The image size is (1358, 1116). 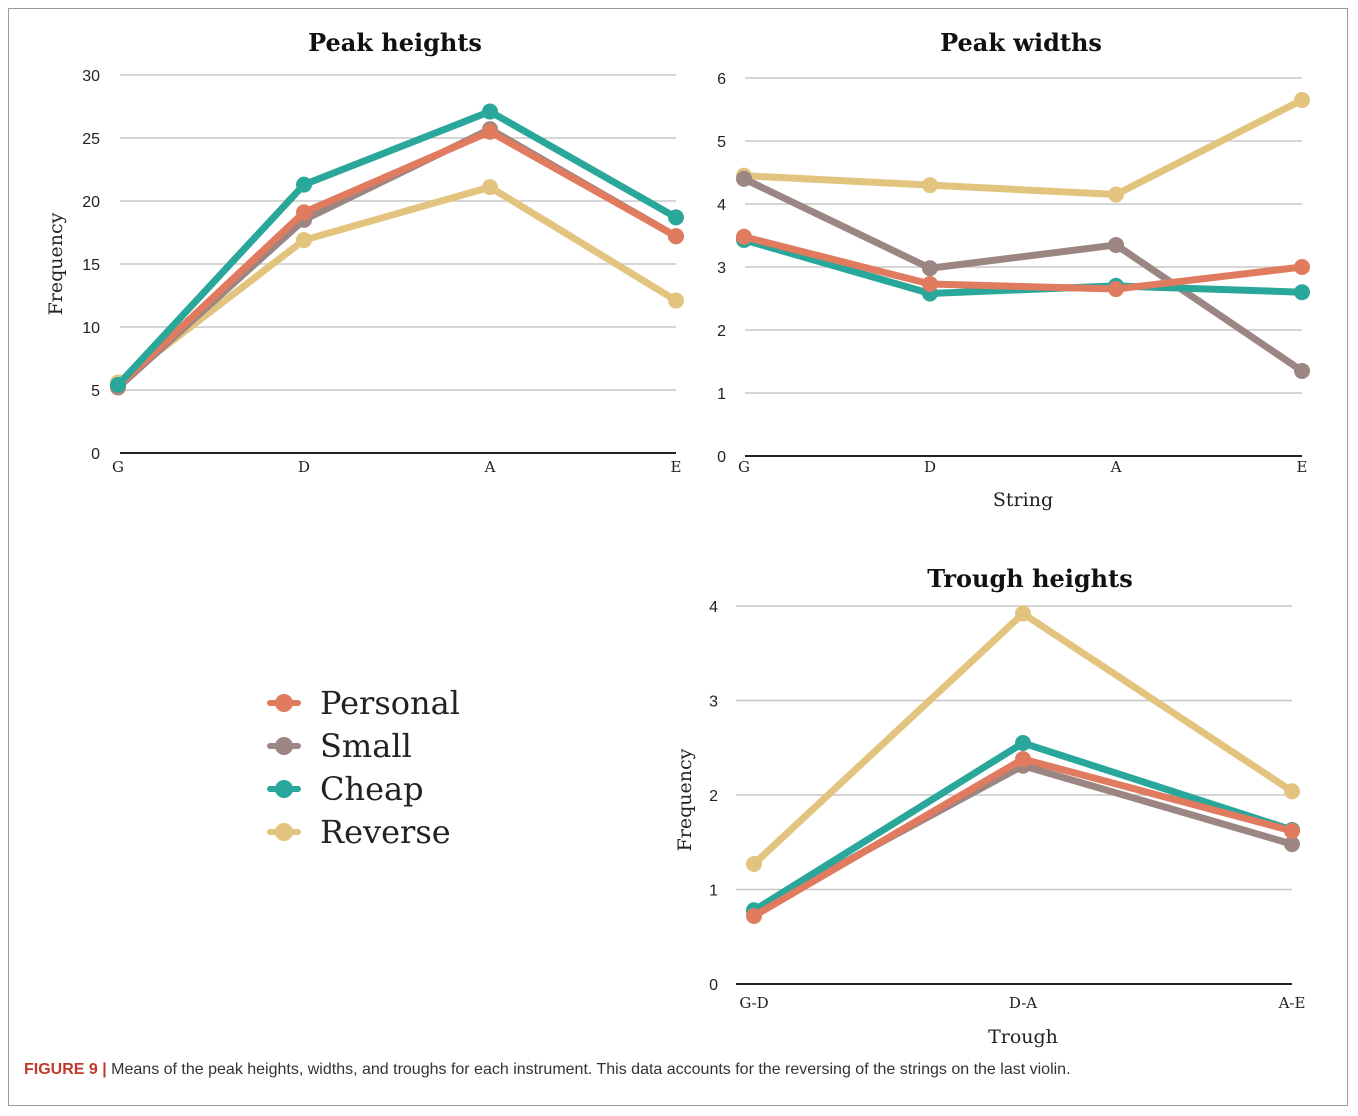 What do you see at coordinates (1023, 1037) in the screenshot?
I see `x-axis-title: Trough` at bounding box center [1023, 1037].